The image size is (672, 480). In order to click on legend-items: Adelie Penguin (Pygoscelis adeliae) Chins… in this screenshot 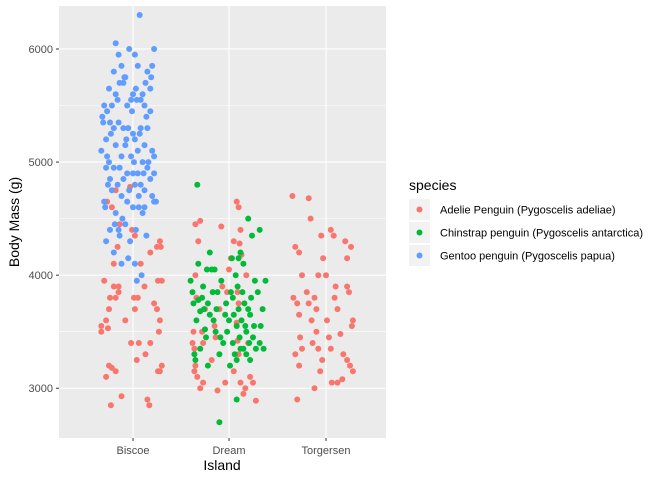, I will do `click(526, 232)`.